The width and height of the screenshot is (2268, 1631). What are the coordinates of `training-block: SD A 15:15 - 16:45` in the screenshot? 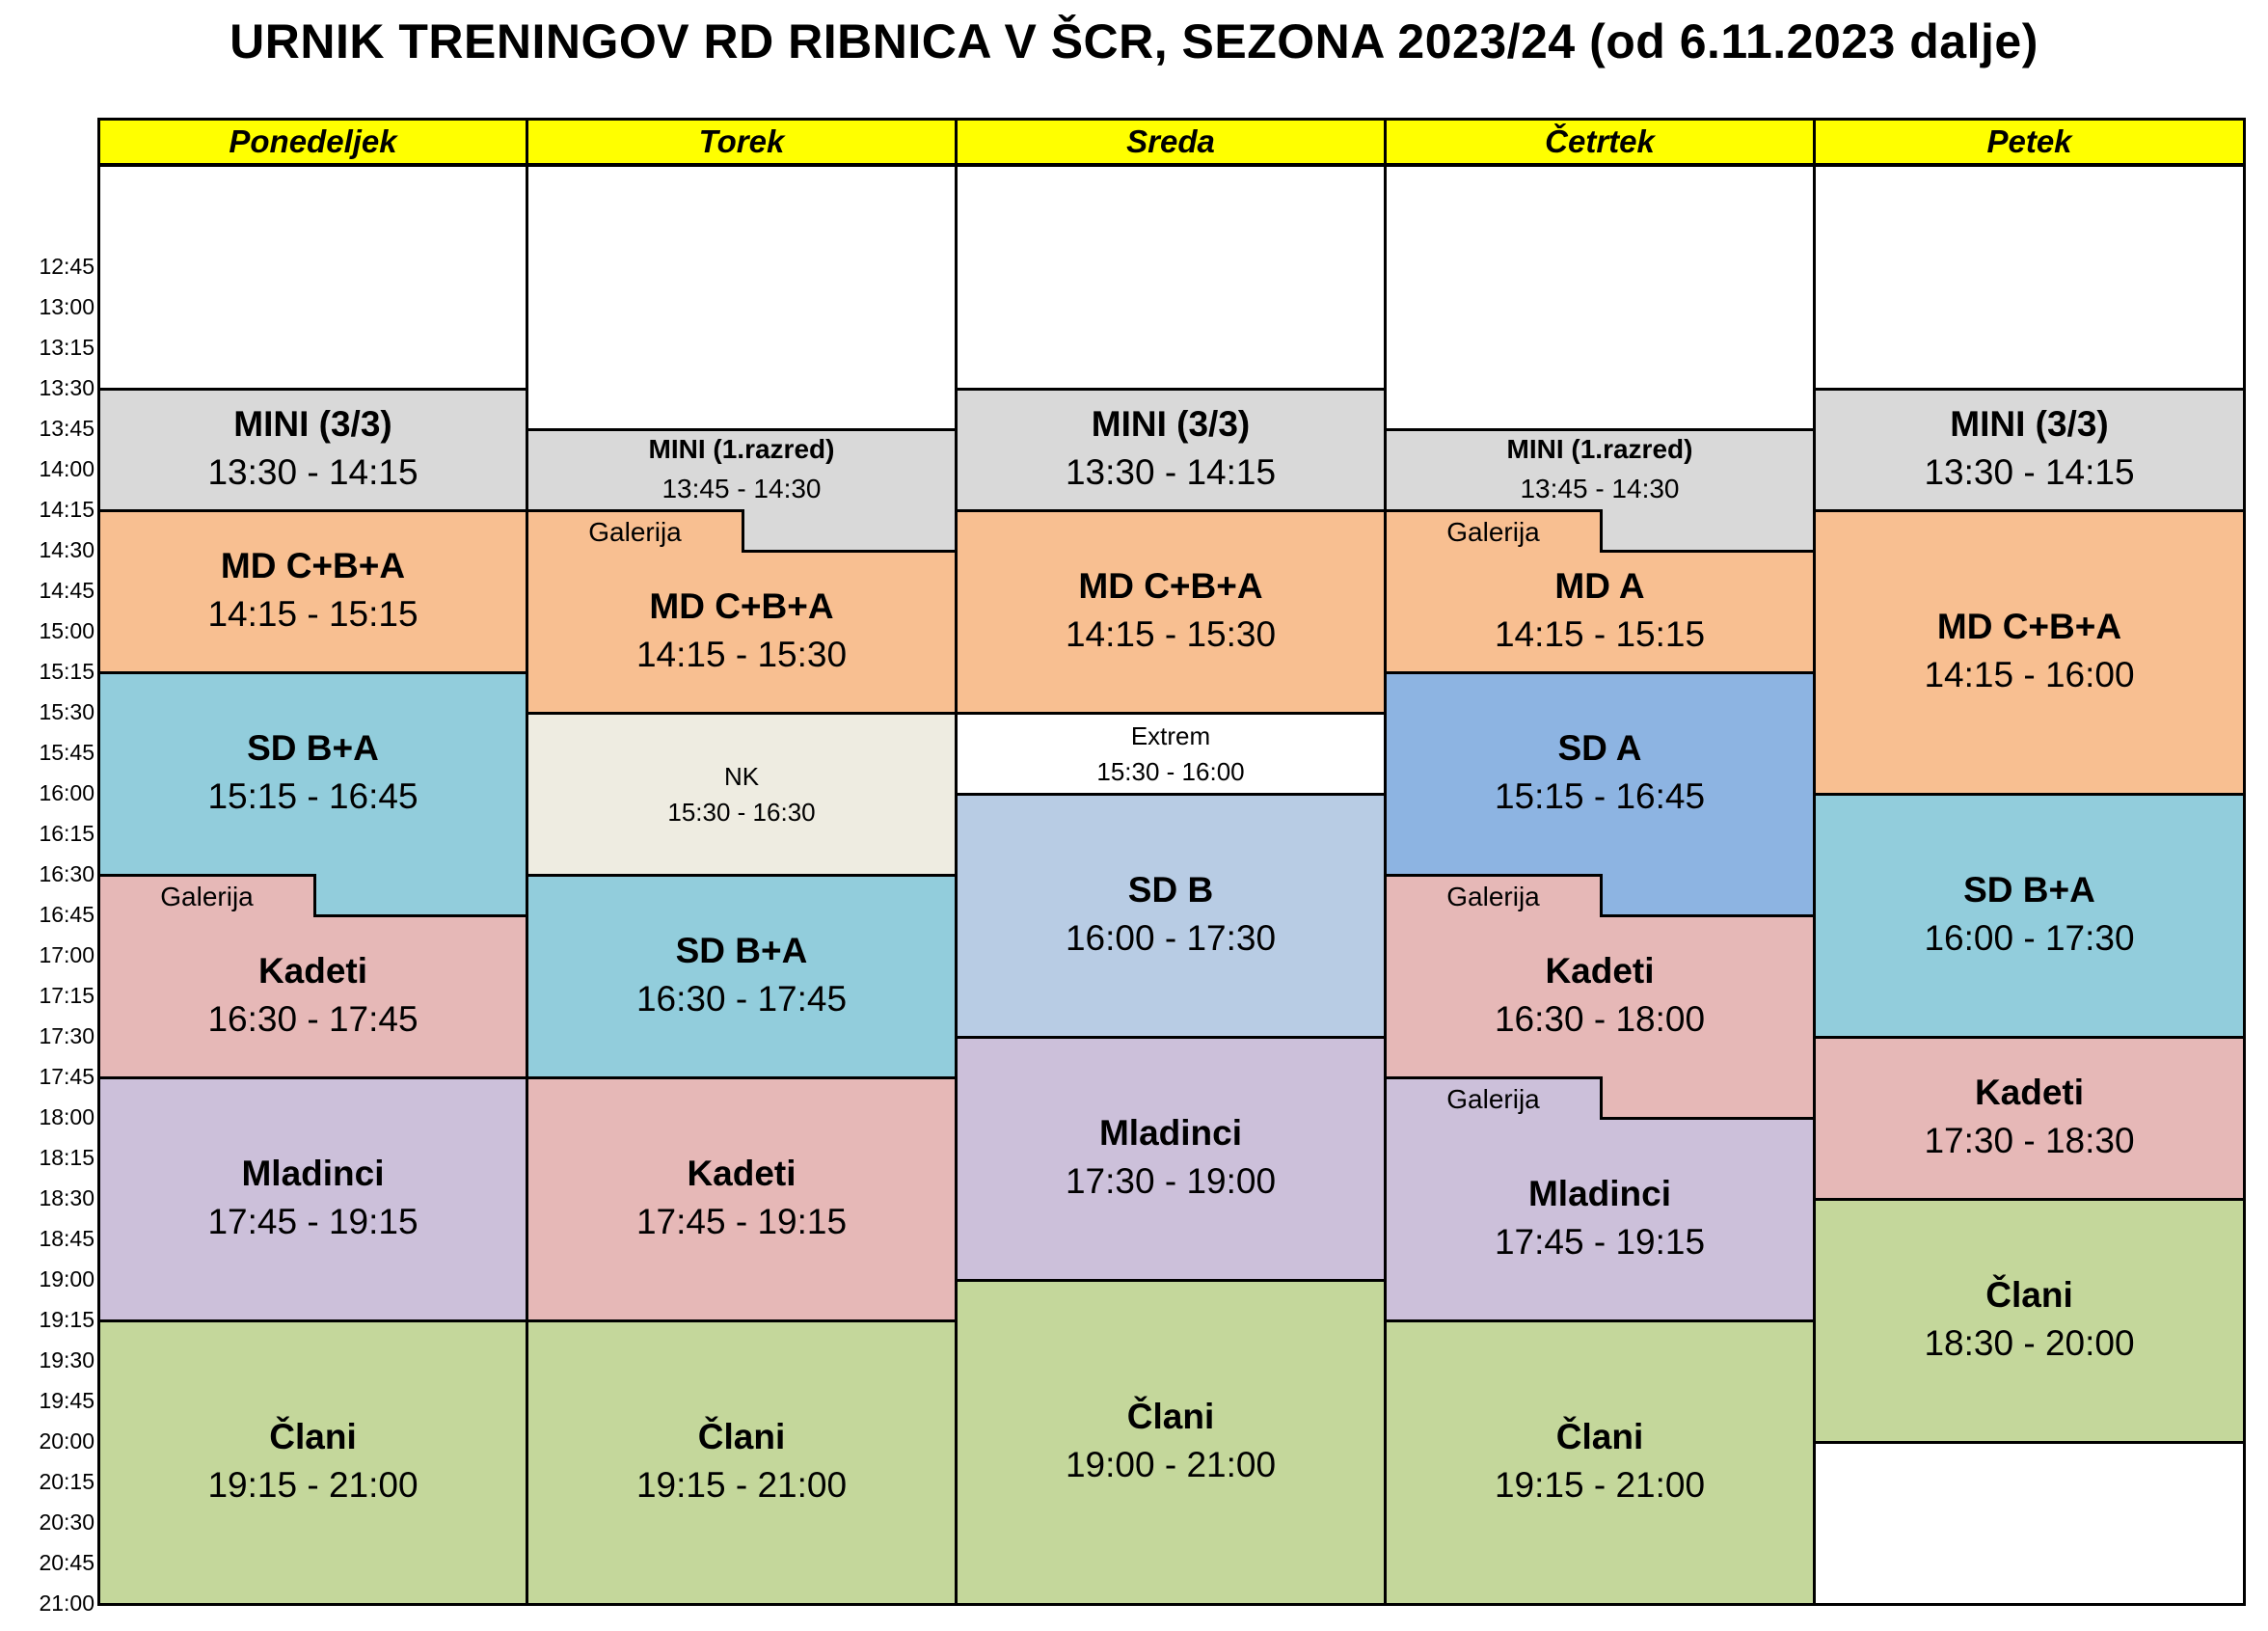 It's located at (1600, 774).